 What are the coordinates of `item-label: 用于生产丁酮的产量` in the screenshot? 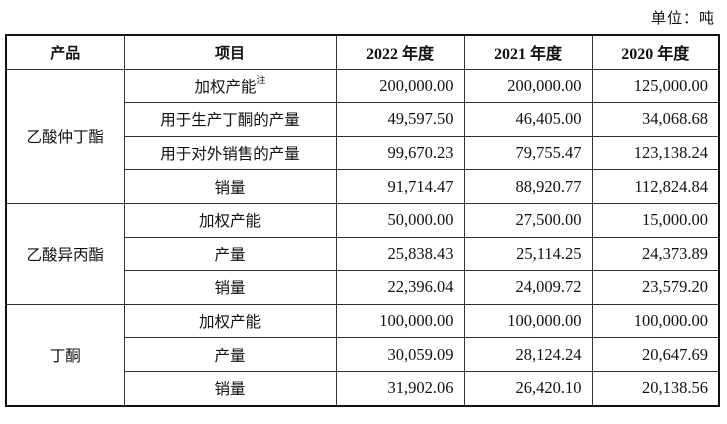 It's located at (230, 120).